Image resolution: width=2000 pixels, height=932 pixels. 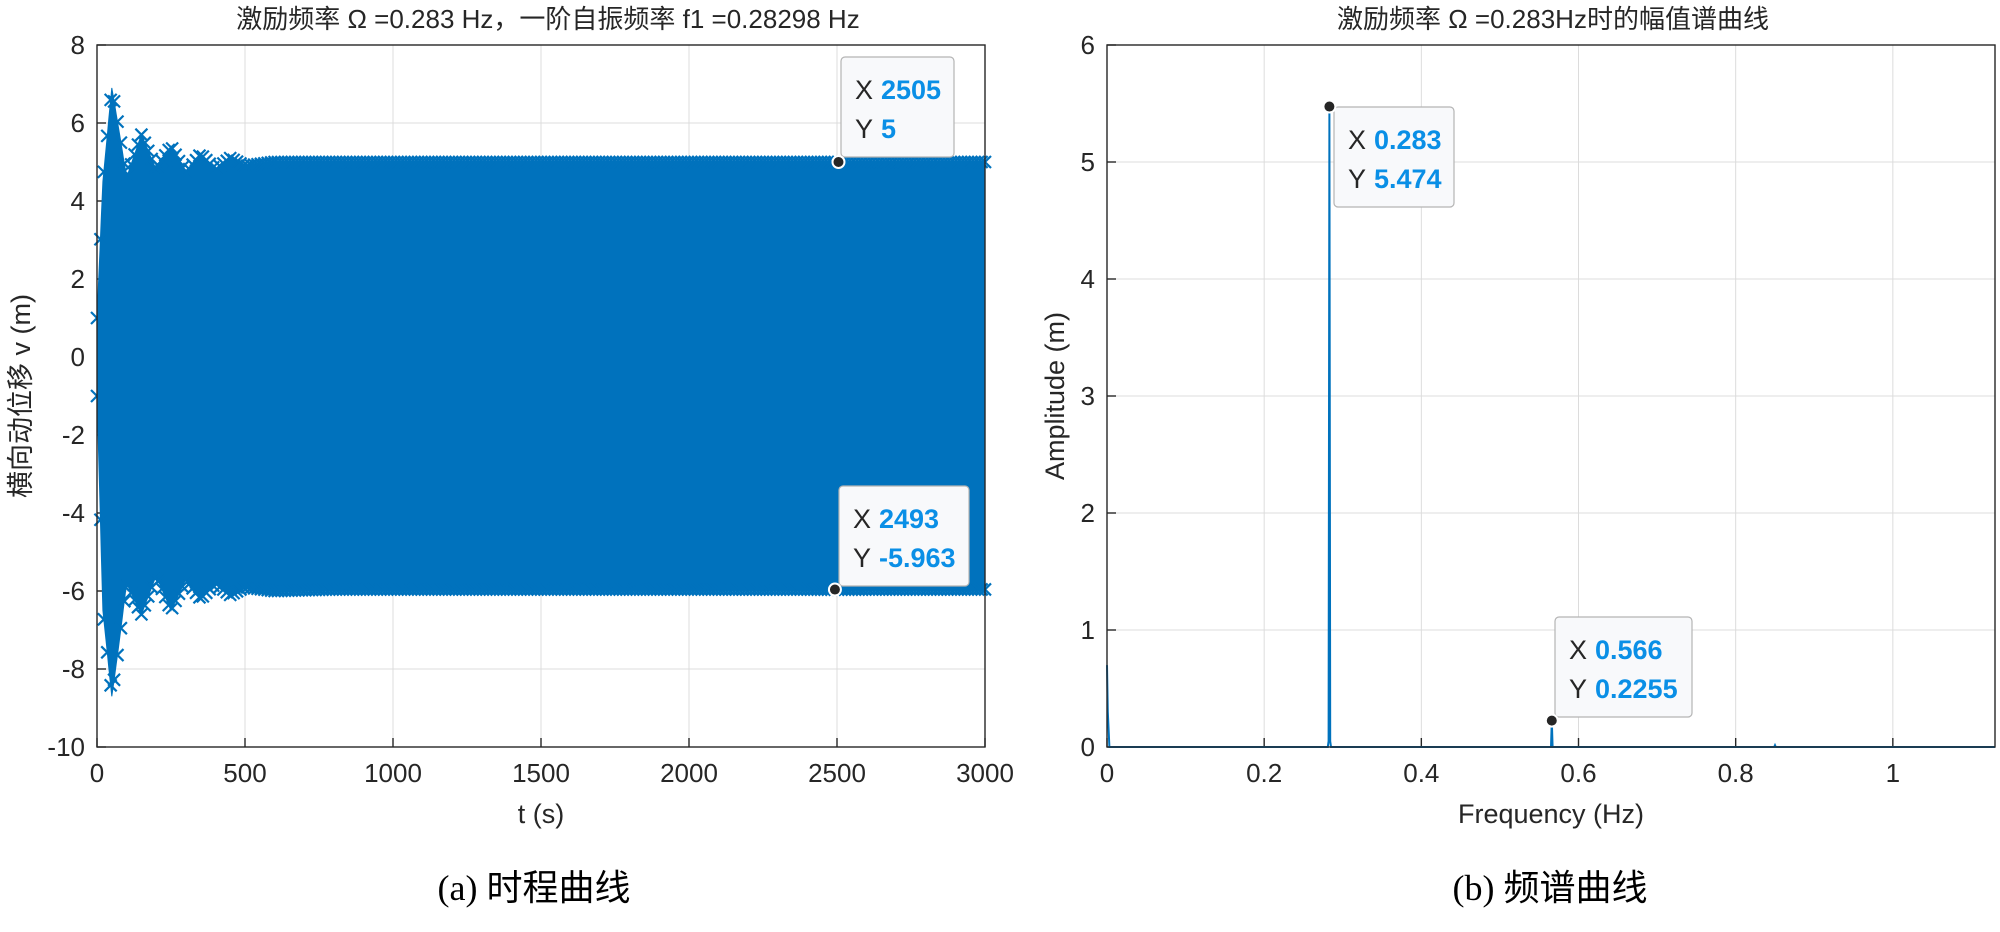 I want to click on y-tick-label: -4, so click(x=73, y=513).